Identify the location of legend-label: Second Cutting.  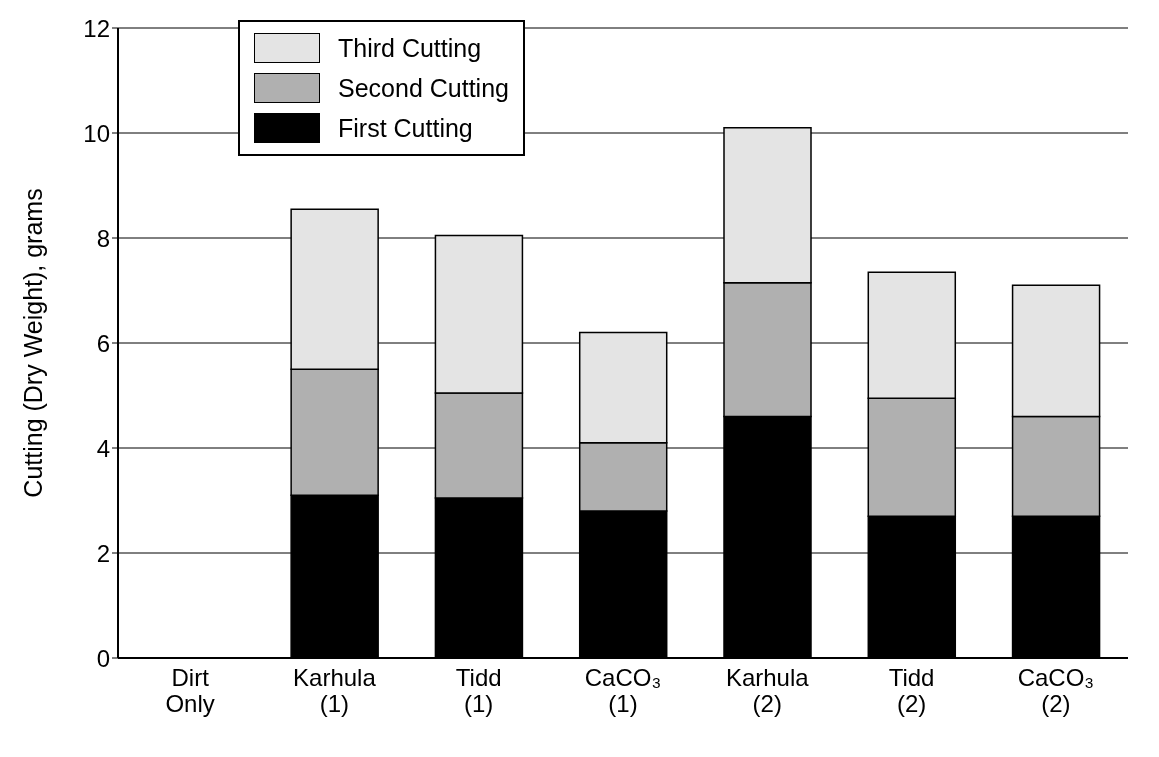
(423, 88).